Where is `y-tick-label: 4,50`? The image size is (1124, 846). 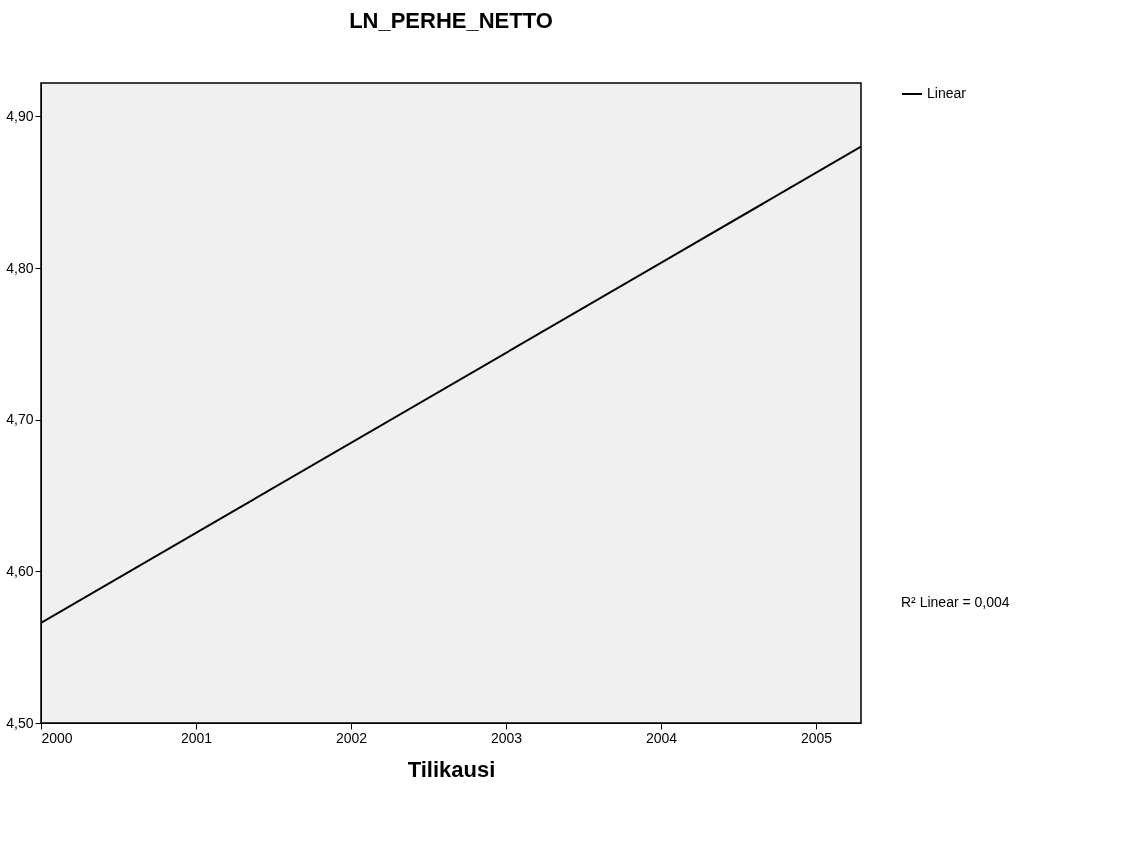 y-tick-label: 4,50 is located at coordinates (20, 722).